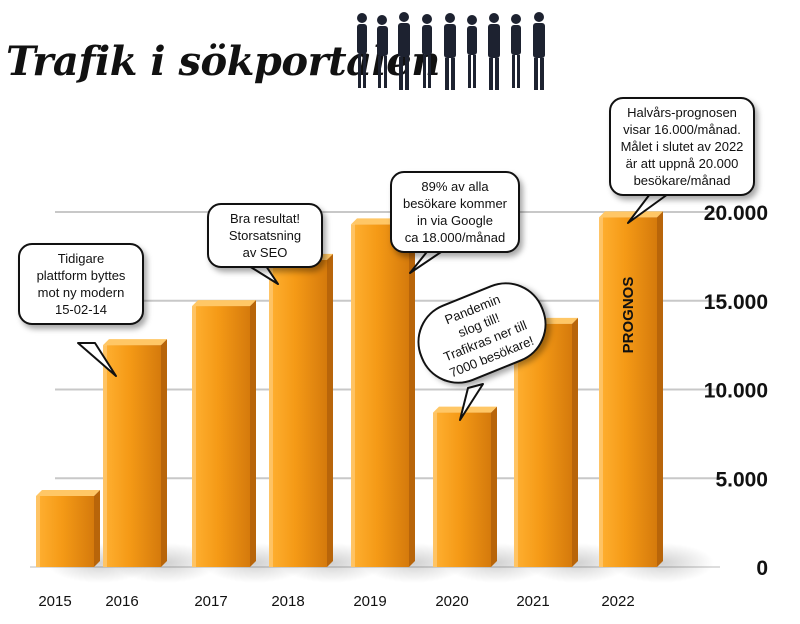  I want to click on y-axis-ticks: 0 5.000 10.000 15.000 20.000, so click(736, 391).